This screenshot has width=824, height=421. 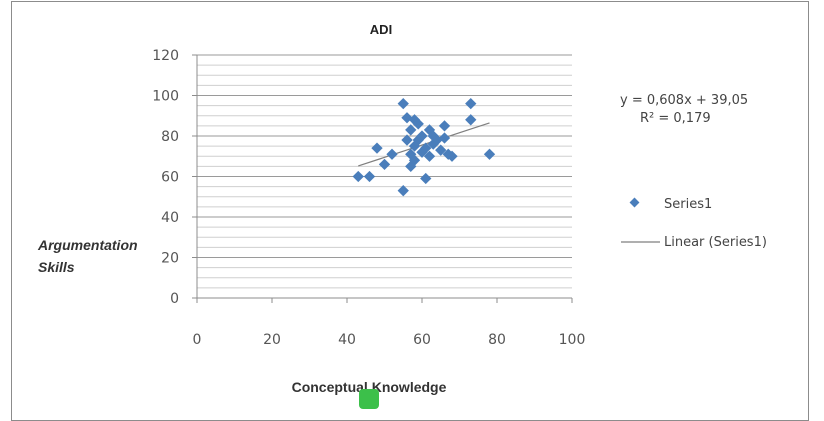 I want to click on x-axis-label: Conceptual Knowledge, so click(x=369, y=387).